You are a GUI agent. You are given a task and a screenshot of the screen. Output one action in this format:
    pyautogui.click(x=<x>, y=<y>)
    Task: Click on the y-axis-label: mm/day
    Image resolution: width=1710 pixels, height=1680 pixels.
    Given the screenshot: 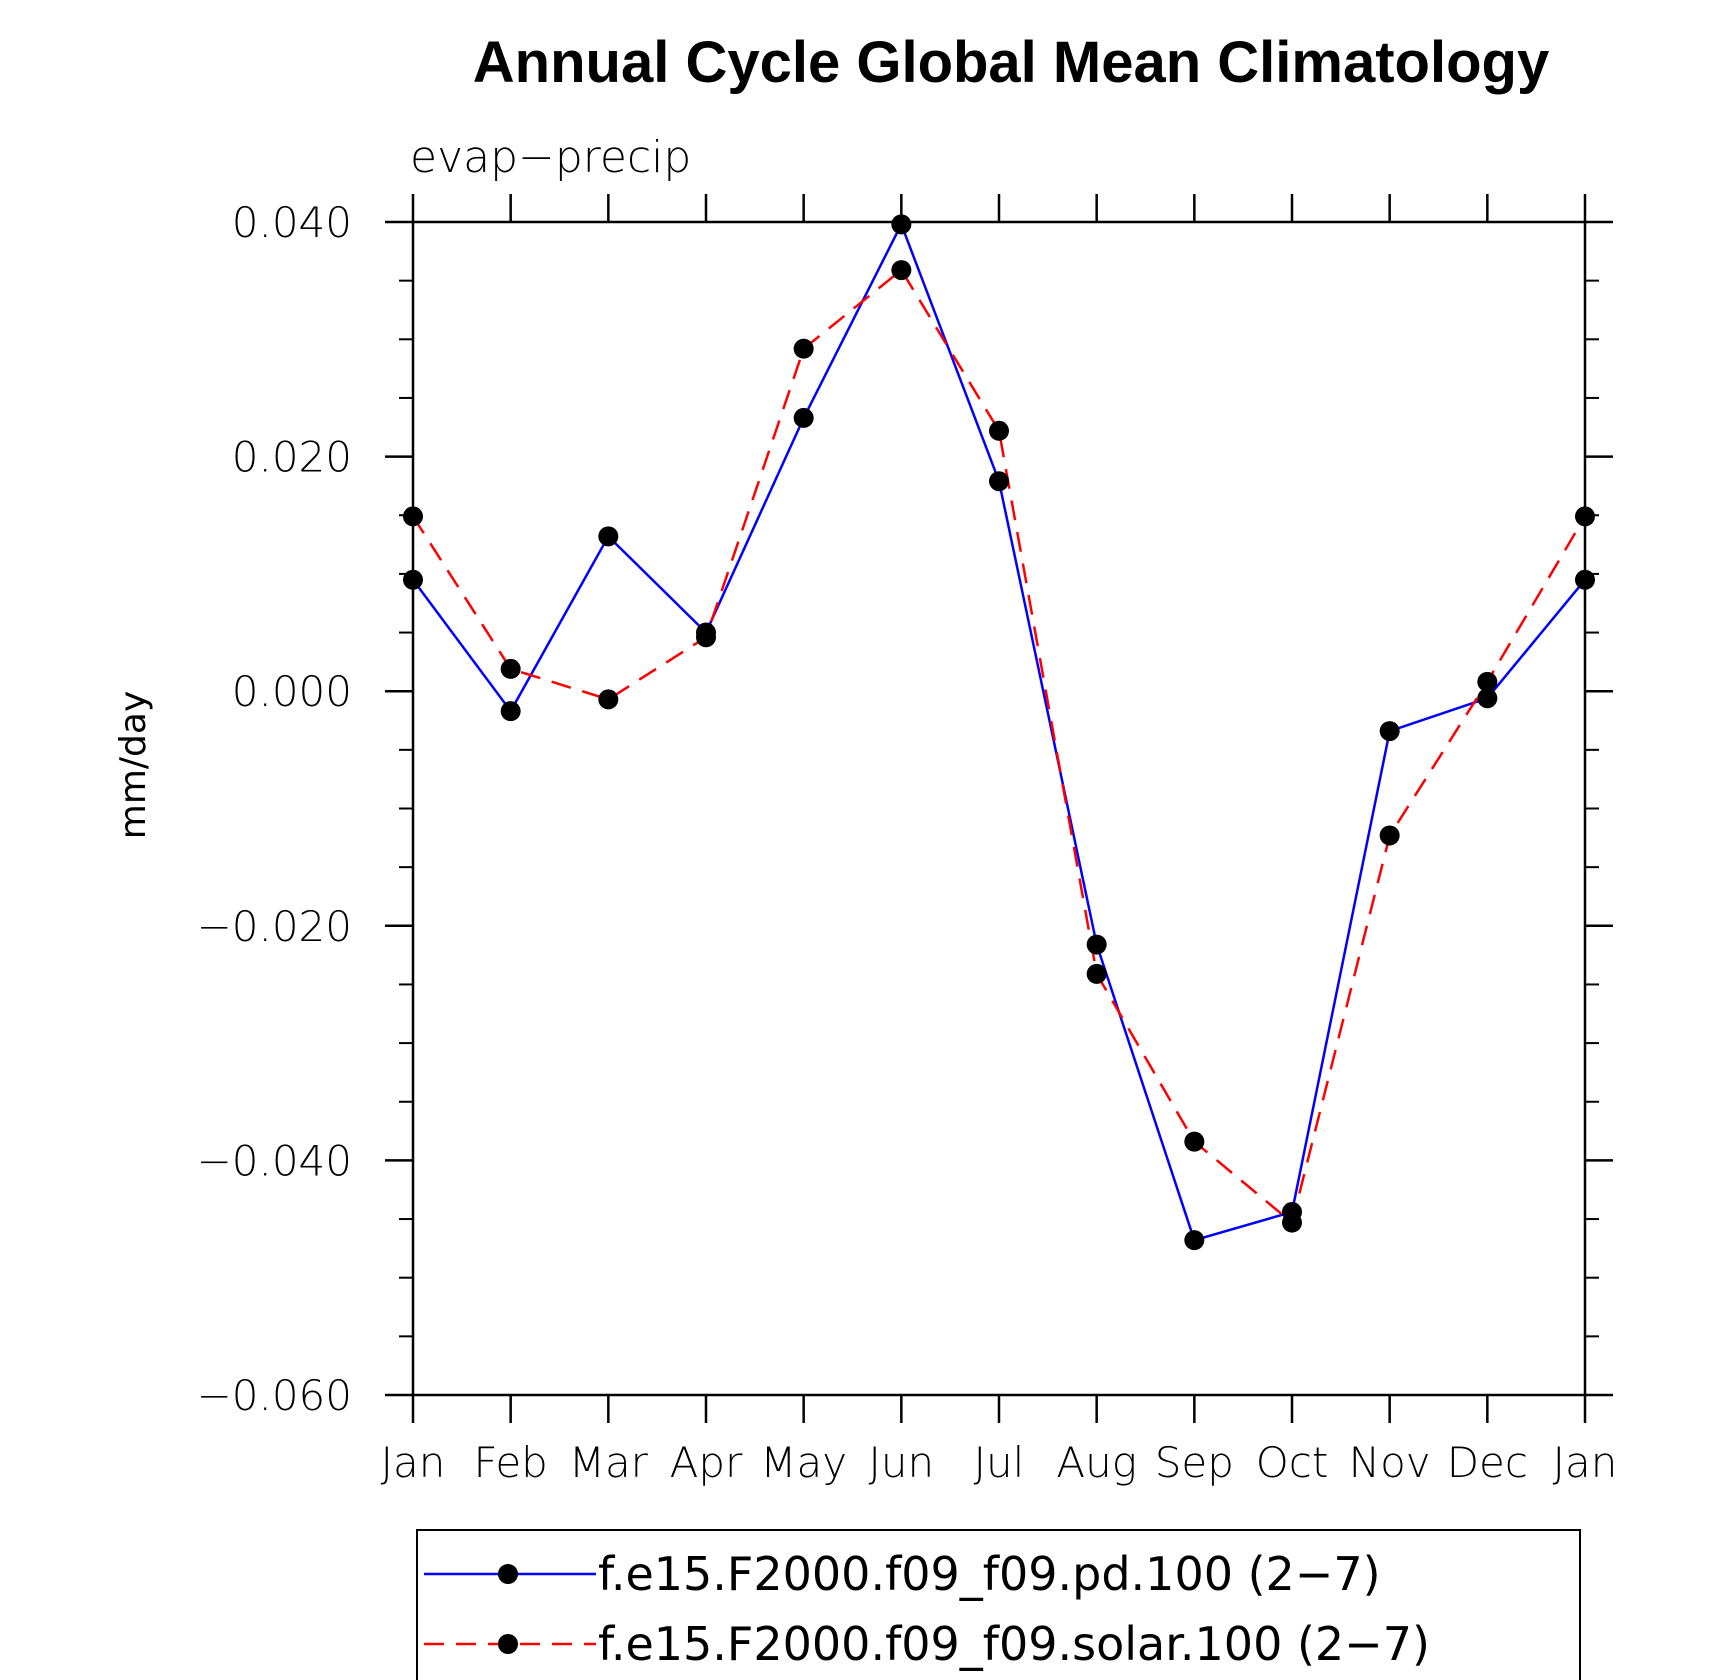 What is the action you would take?
    pyautogui.click(x=133, y=765)
    